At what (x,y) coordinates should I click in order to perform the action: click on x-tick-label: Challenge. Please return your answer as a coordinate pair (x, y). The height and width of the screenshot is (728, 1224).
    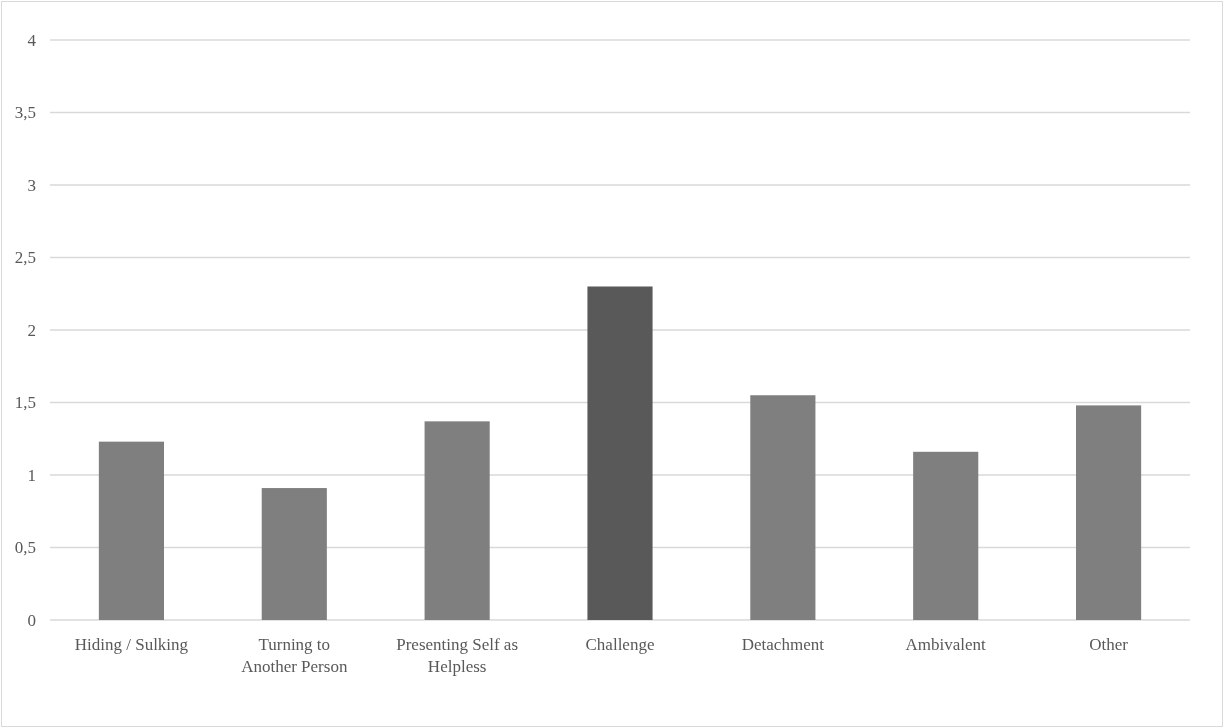
    Looking at the image, I should click on (620, 644).